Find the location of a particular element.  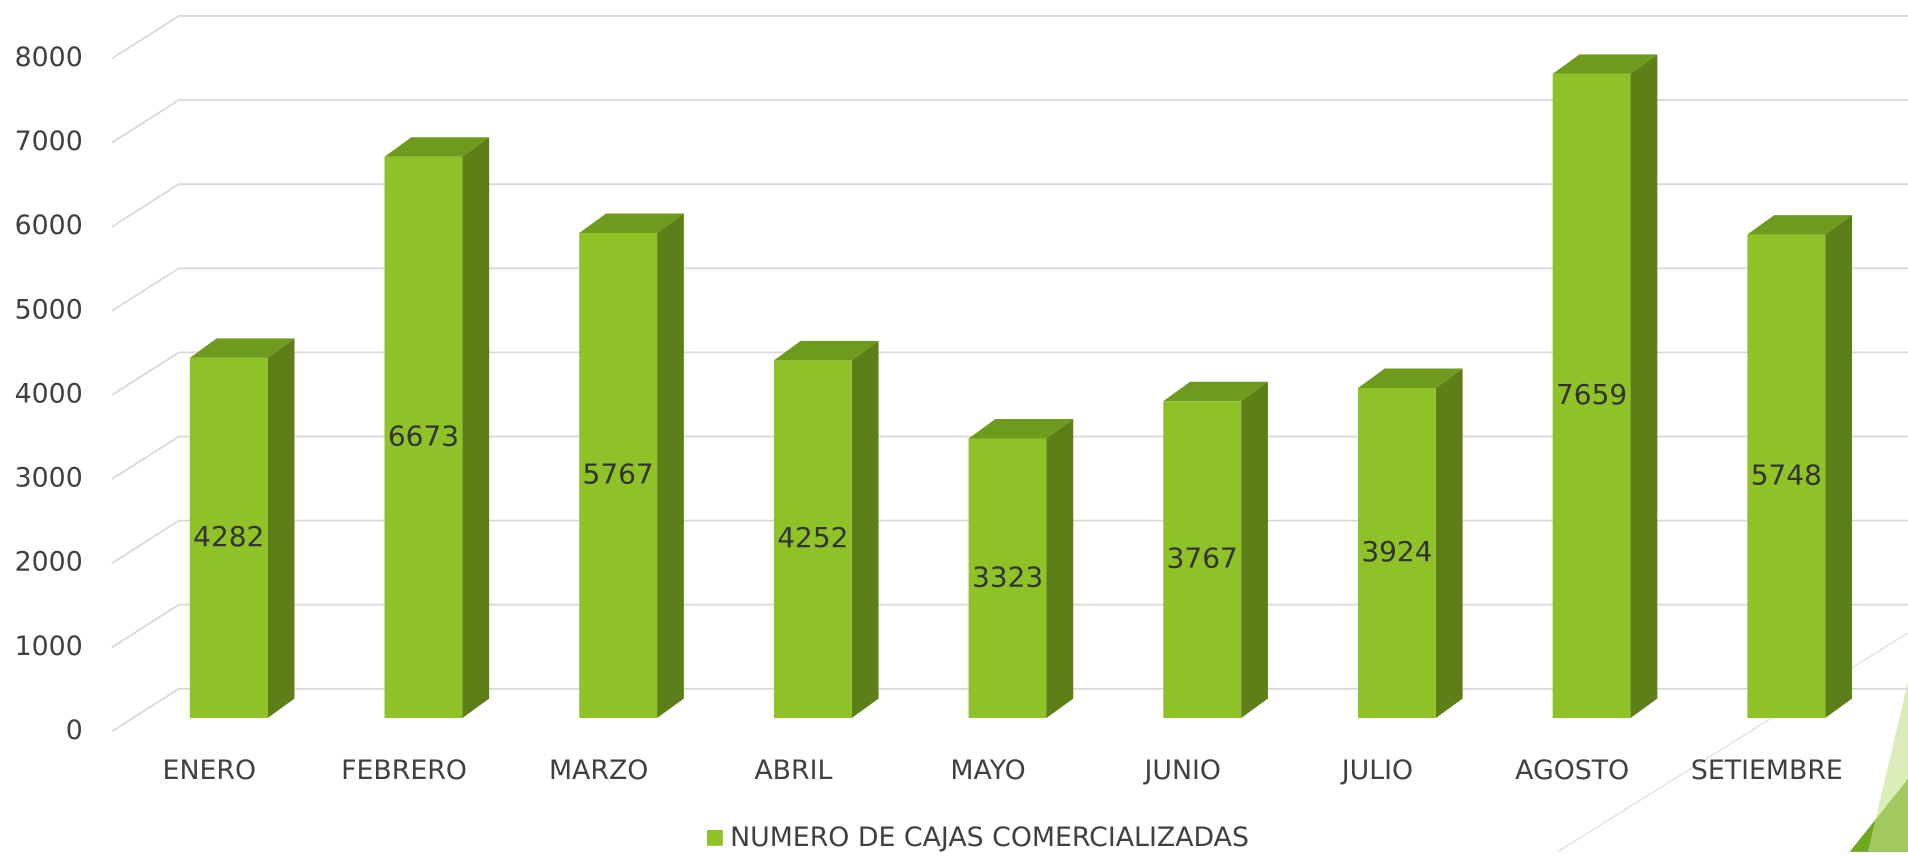

data-label: 3323 is located at coordinates (1007, 576).